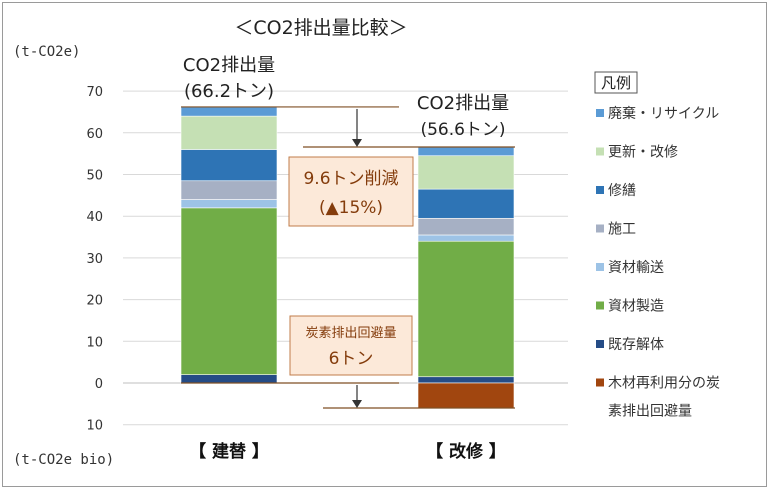 This screenshot has width=771, height=491. Describe the element at coordinates (650, 412) in the screenshot. I see `legend-label: 素排出回避量` at that location.